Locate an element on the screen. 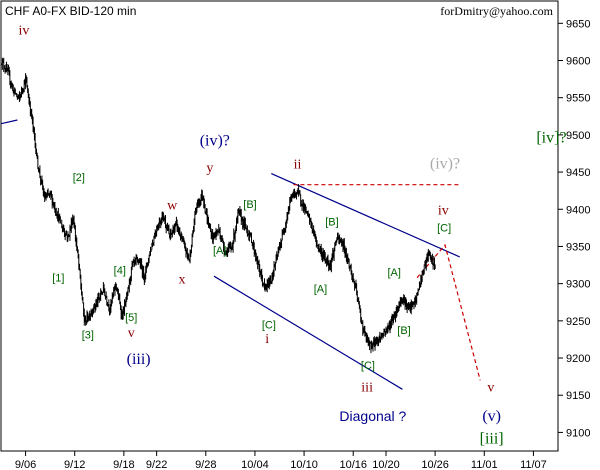  y-tick-label: 9150 is located at coordinates (578, 396).